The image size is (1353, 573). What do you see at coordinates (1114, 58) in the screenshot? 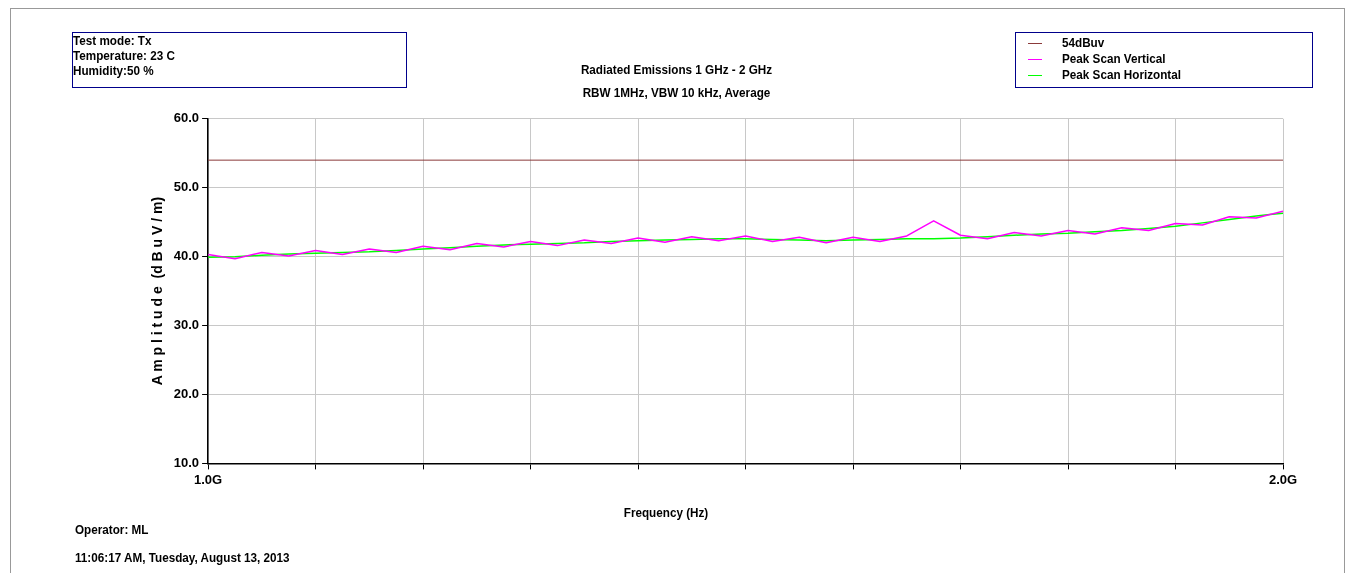
I see `legend-label: Peak Scan Vertical` at bounding box center [1114, 58].